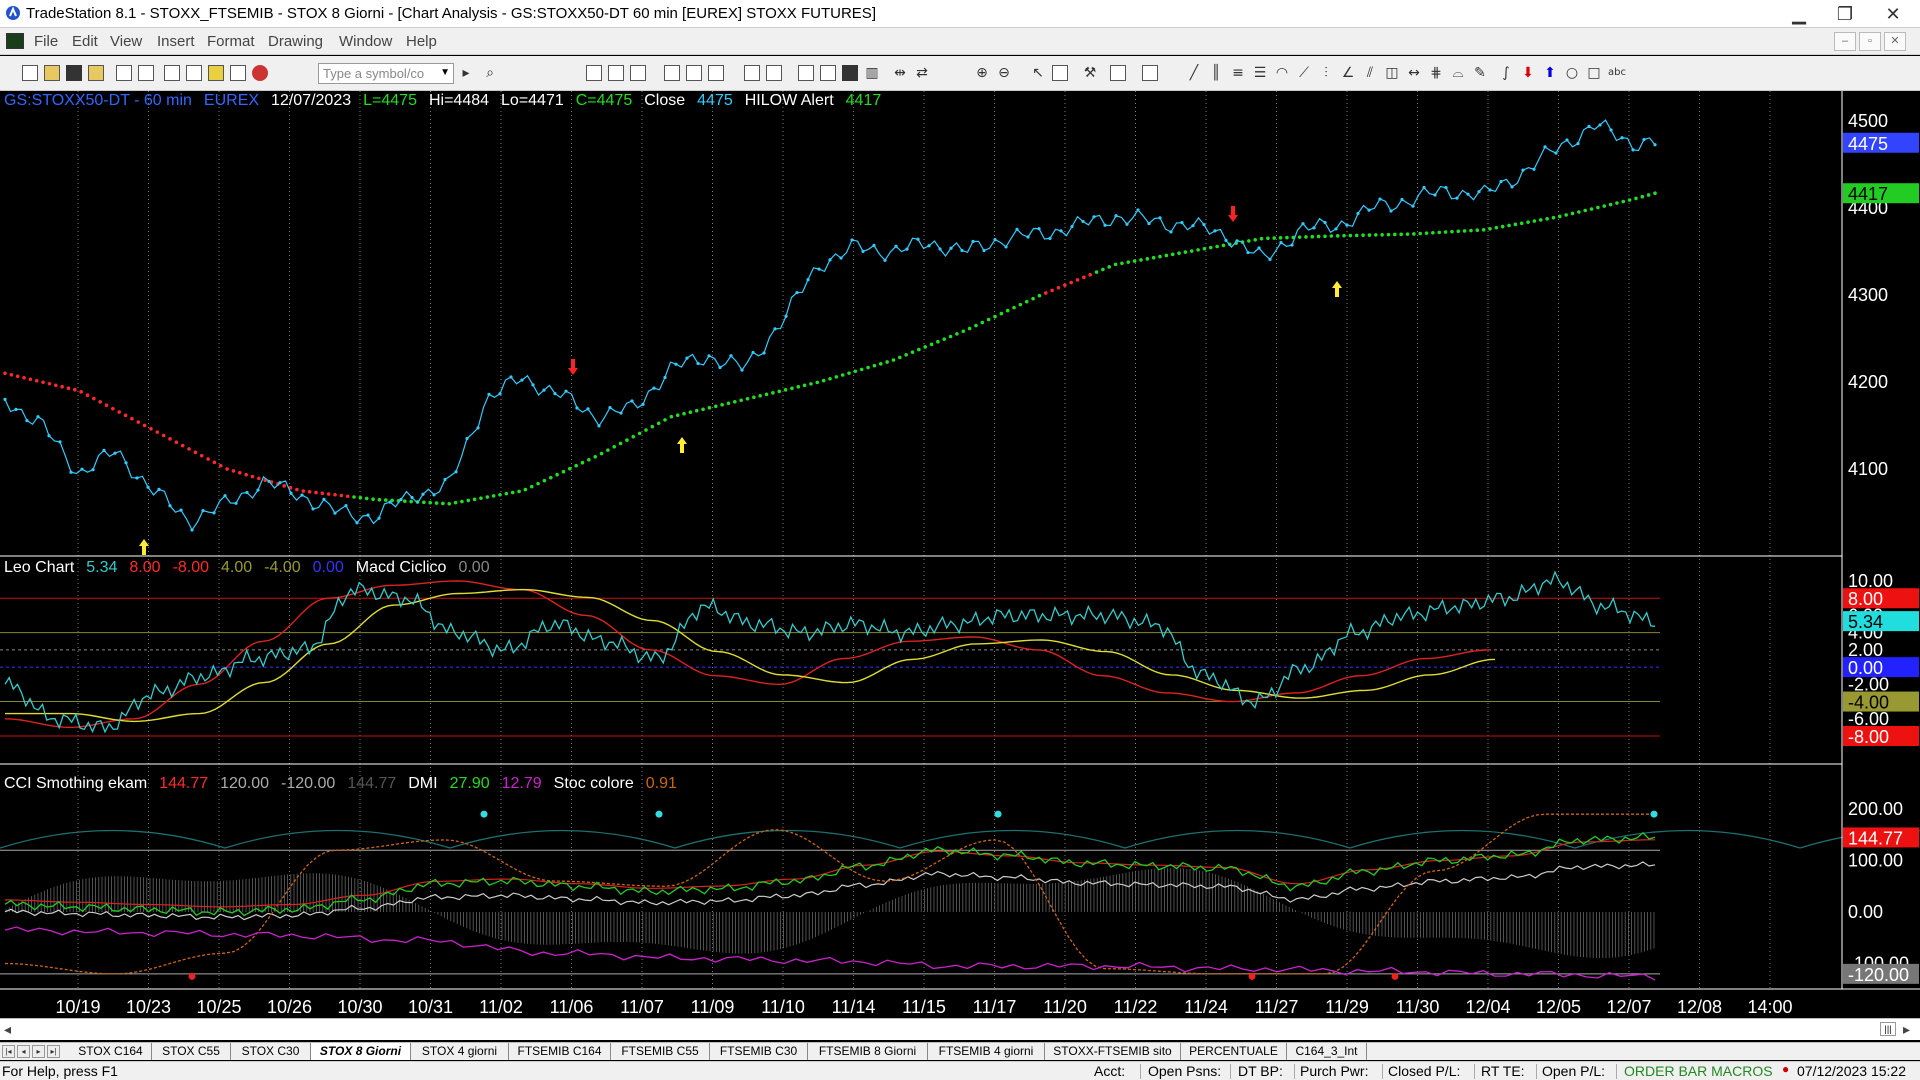  Describe the element at coordinates (1698, 1071) in the screenshot. I see `status-order-bar-macros: ORDER BAR MACROS` at that location.